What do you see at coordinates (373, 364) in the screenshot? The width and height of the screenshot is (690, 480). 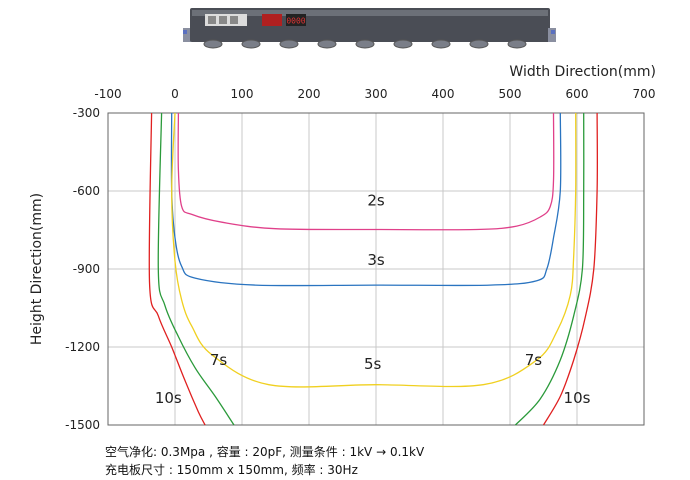 I see `curve-label-2: 5s` at bounding box center [373, 364].